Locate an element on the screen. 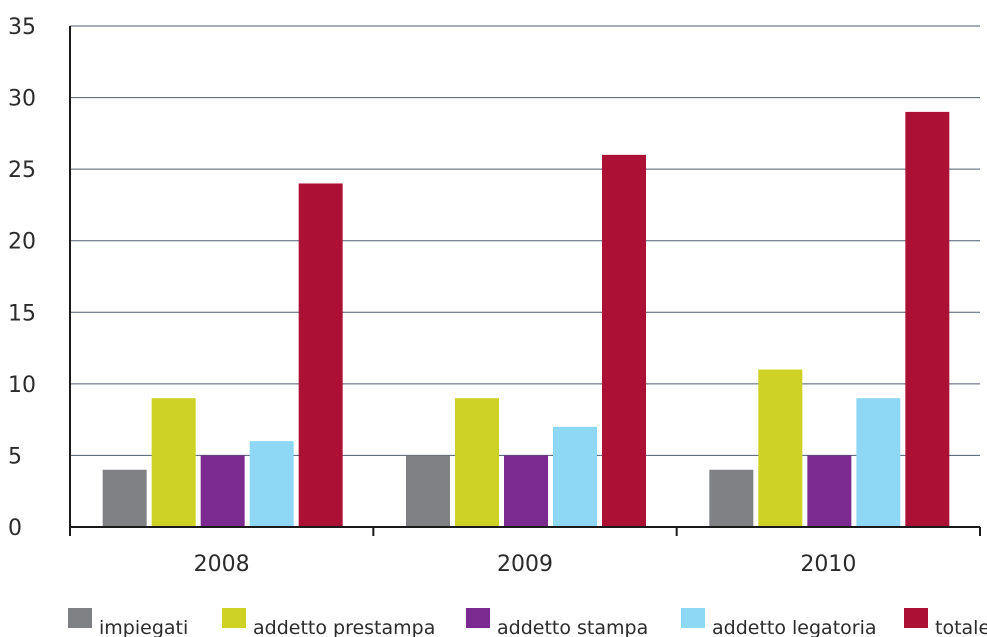  bar-impiegati-2008 is located at coordinates (124, 498).